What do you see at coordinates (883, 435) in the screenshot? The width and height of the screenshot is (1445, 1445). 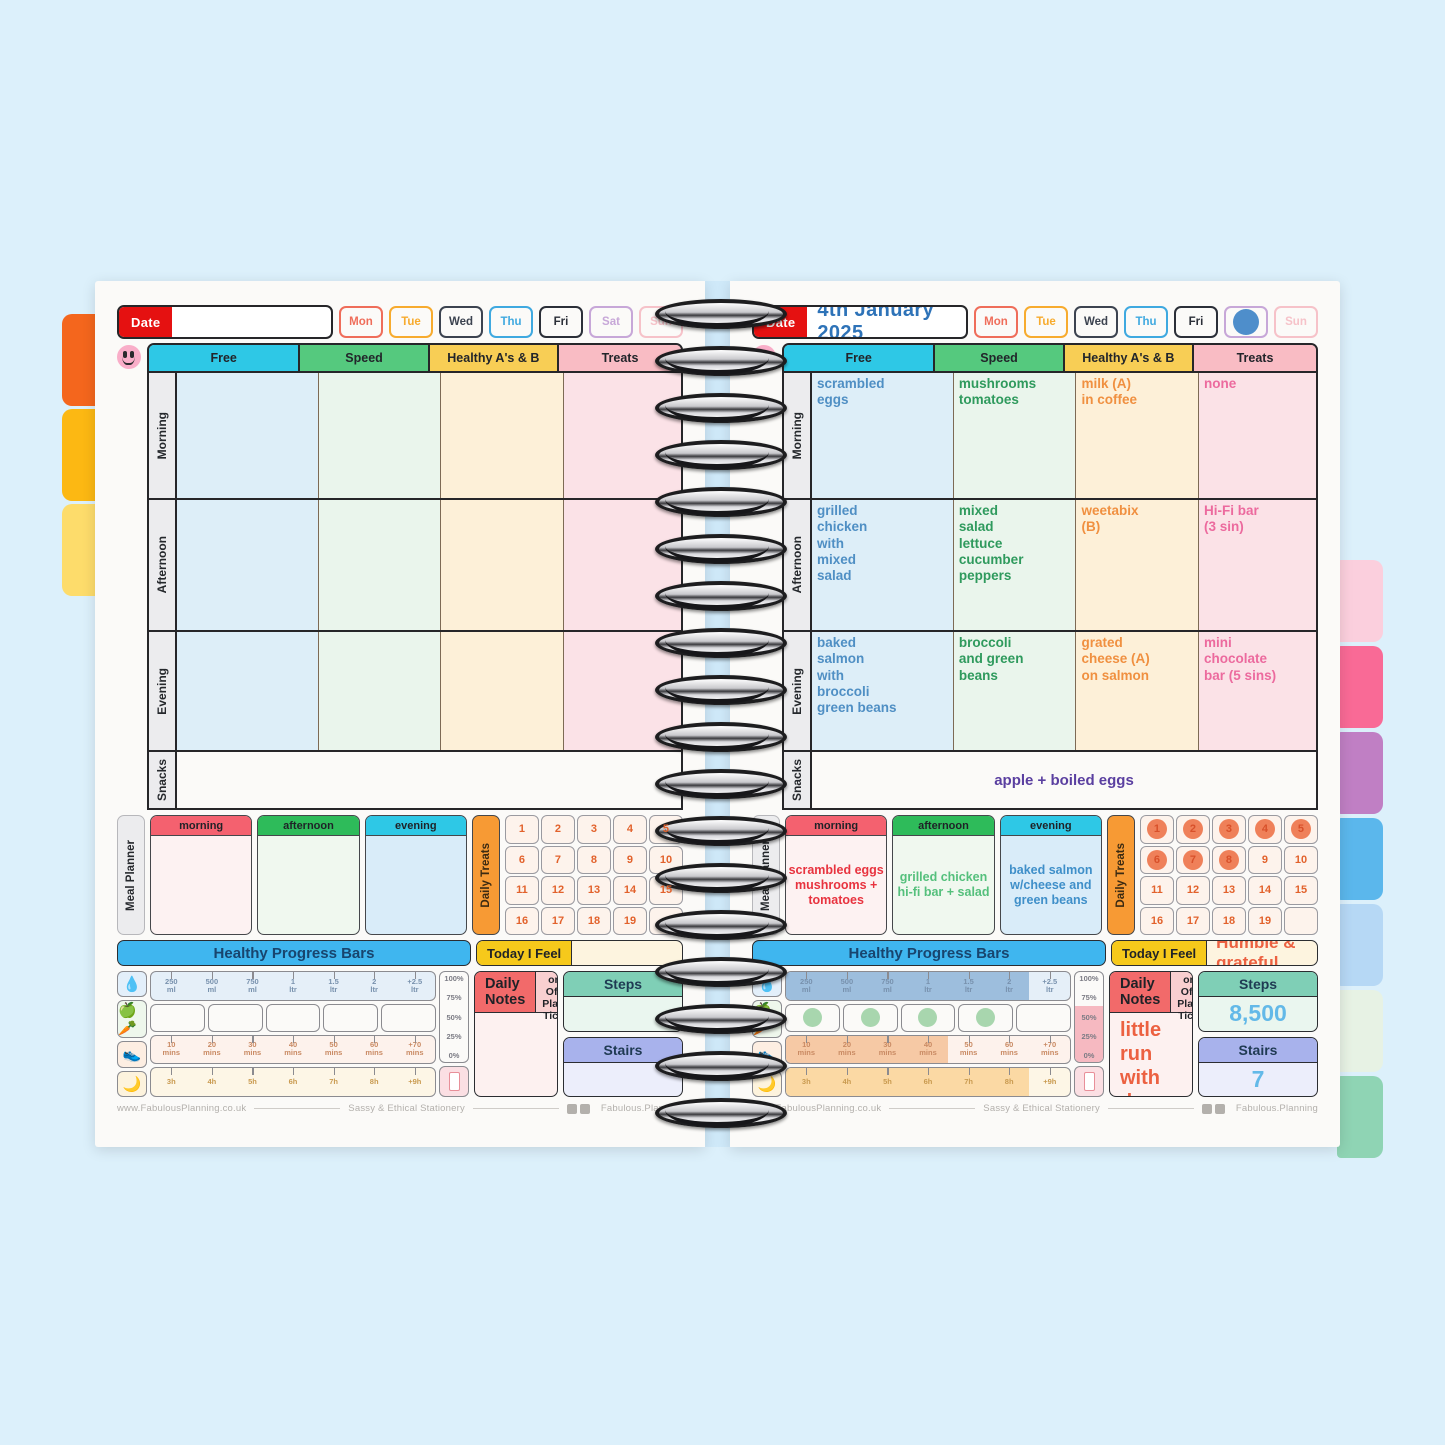 I see `meal-cell-morning-free: scrambled eggs` at bounding box center [883, 435].